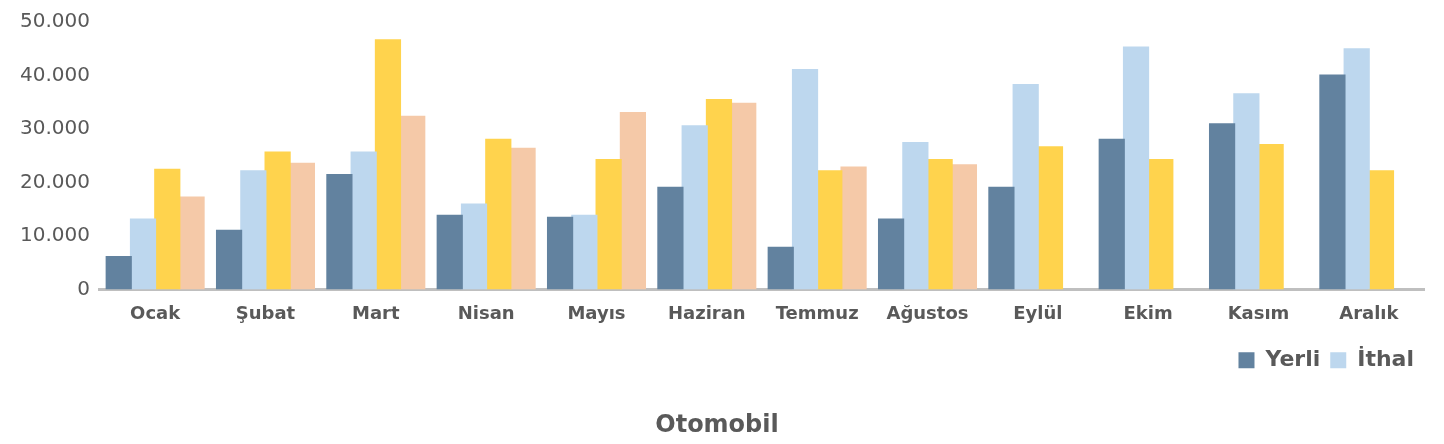  Describe the element at coordinates (927, 313) in the screenshot. I see `x-tick-label: Ağustos` at that location.